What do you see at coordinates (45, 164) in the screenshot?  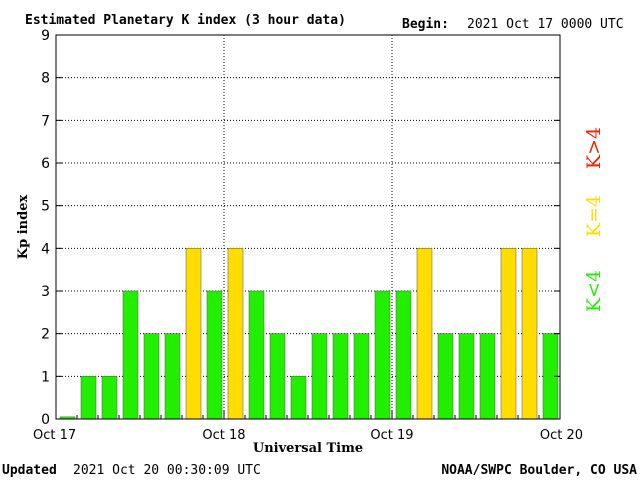 I see `y-tick-label: 6` at bounding box center [45, 164].